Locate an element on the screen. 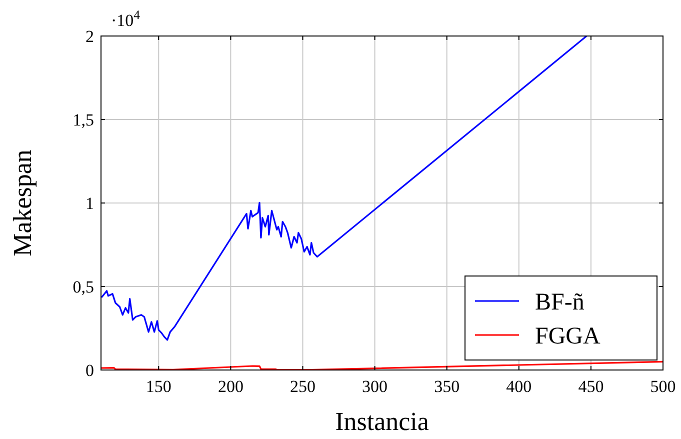  x-tick-label: 300 is located at coordinates (375, 386).